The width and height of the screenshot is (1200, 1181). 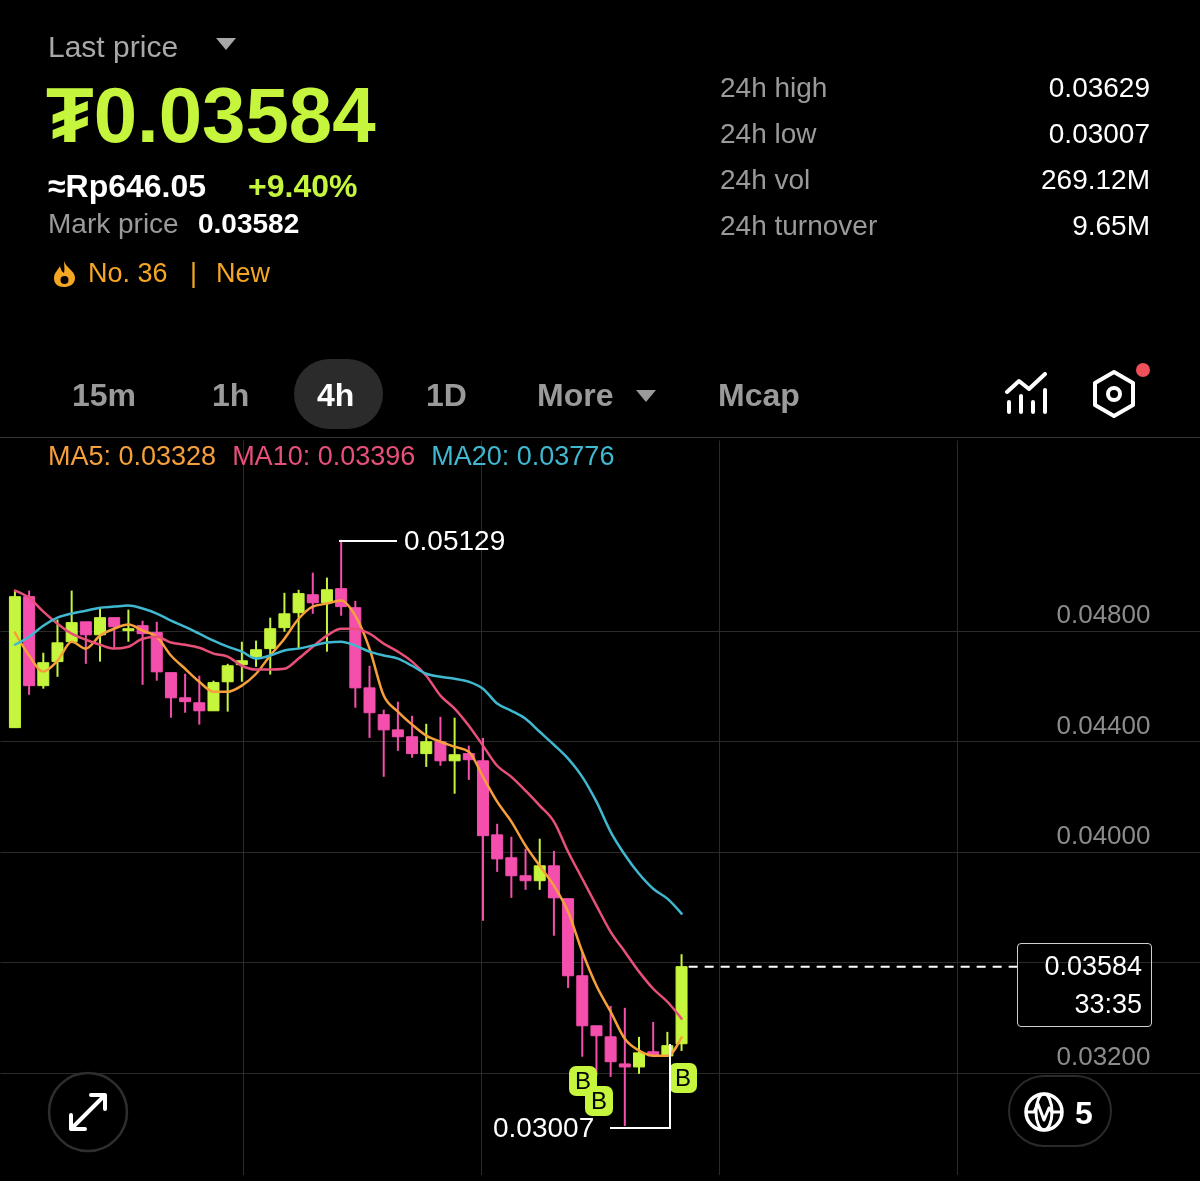 What do you see at coordinates (799, 225) in the screenshot?
I see `text: 24h turnover` at bounding box center [799, 225].